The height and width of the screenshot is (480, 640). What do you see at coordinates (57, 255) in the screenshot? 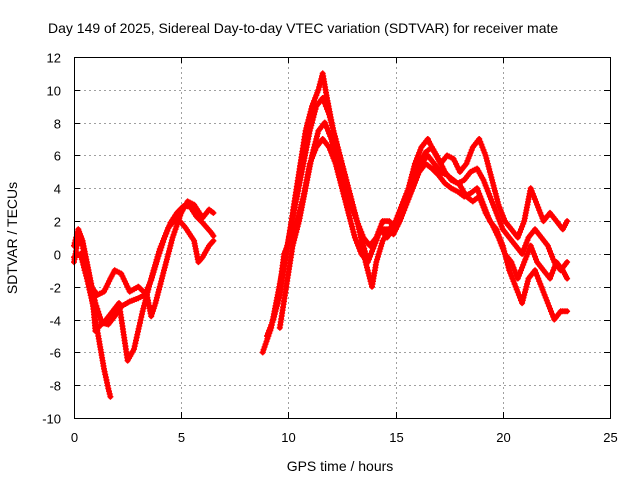
I see `y-tick-label: 0` at bounding box center [57, 255].